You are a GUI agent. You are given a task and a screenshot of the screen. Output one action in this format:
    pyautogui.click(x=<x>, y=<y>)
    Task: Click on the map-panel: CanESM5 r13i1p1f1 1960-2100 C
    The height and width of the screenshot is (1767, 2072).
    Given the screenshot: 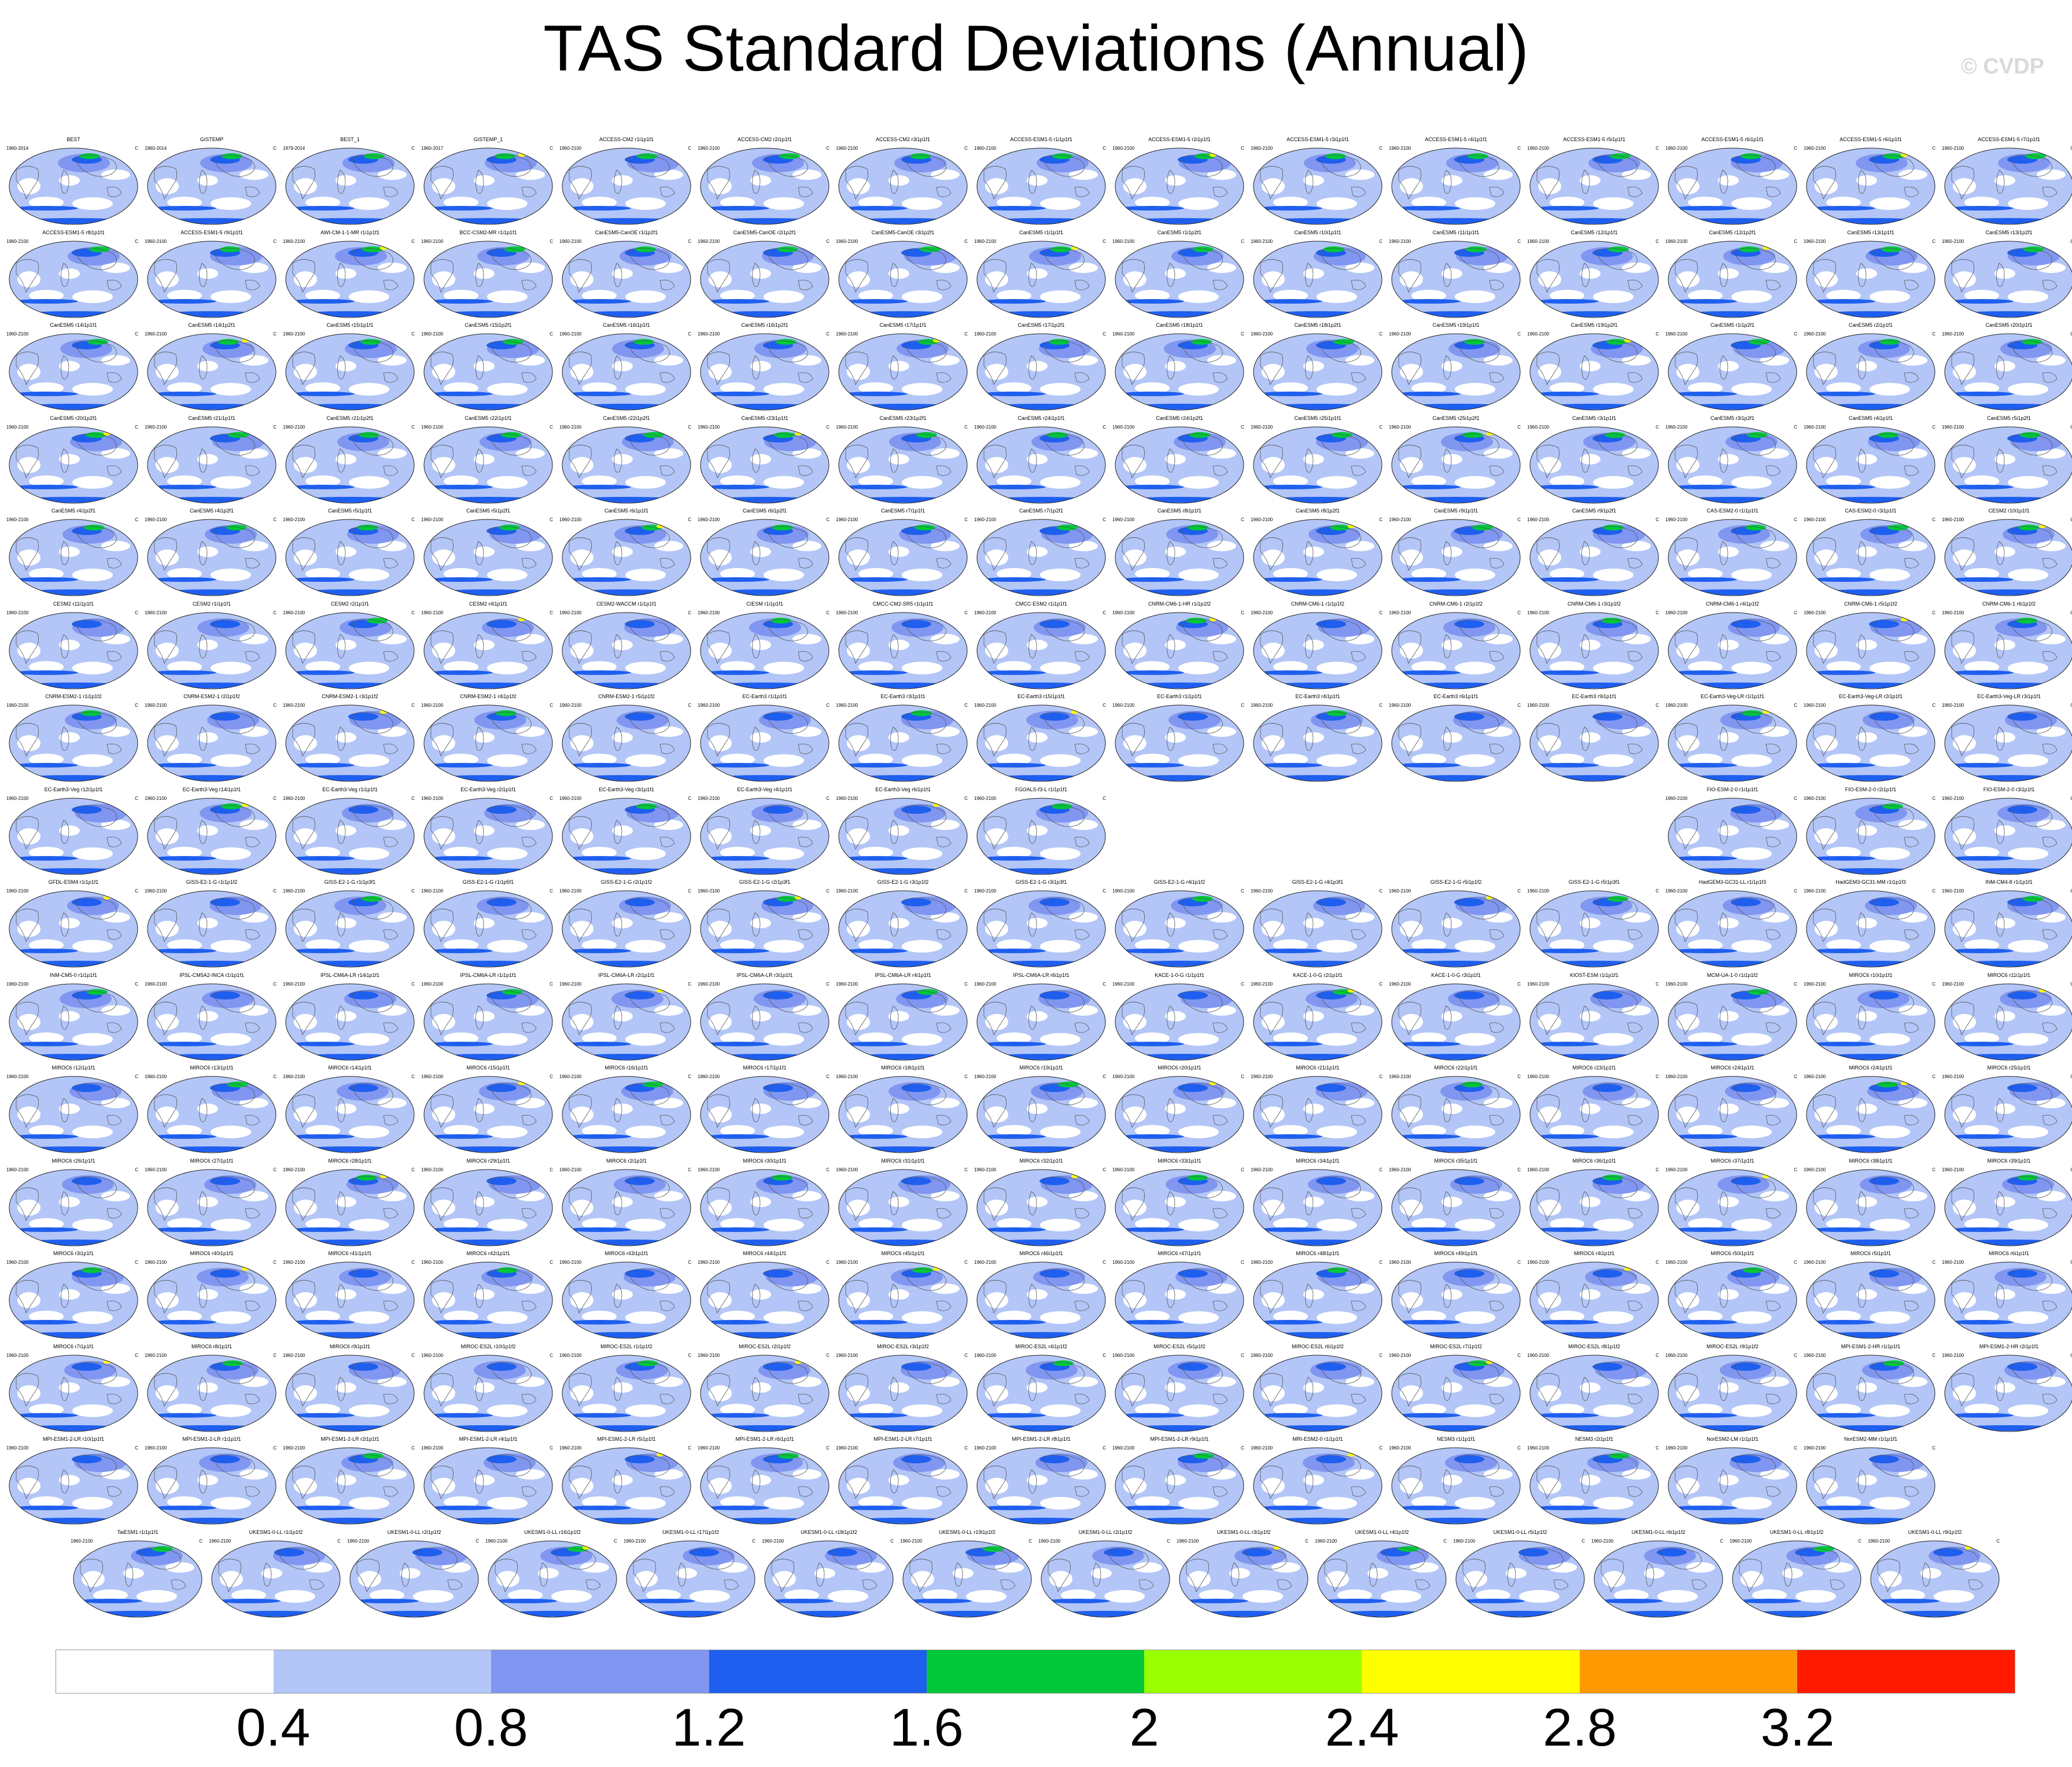 What is the action you would take?
    pyautogui.click(x=1870, y=273)
    